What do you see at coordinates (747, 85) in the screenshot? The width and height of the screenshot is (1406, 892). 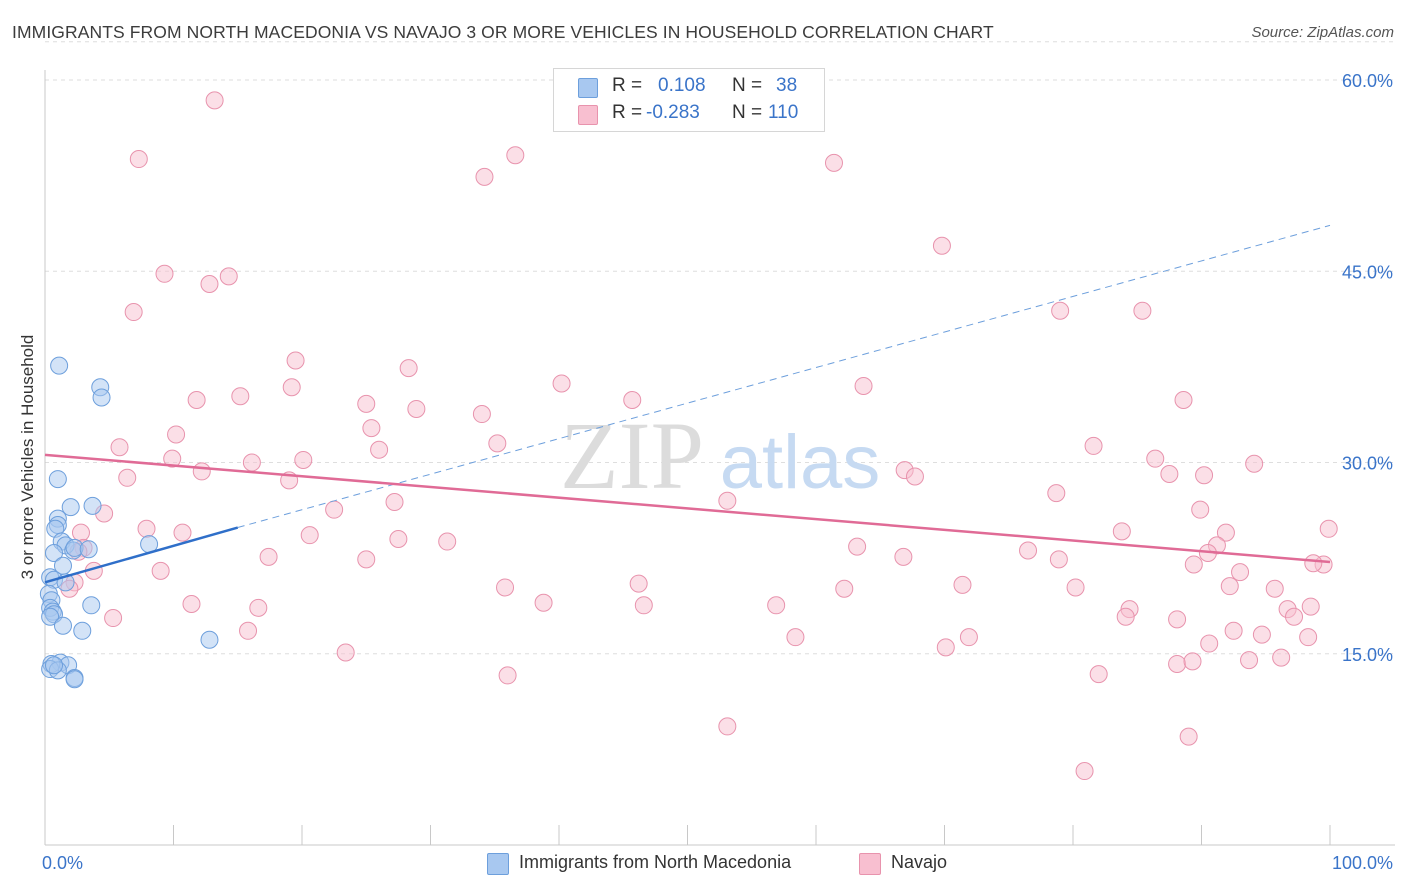 I see `stats-n-label: N =` at bounding box center [747, 85].